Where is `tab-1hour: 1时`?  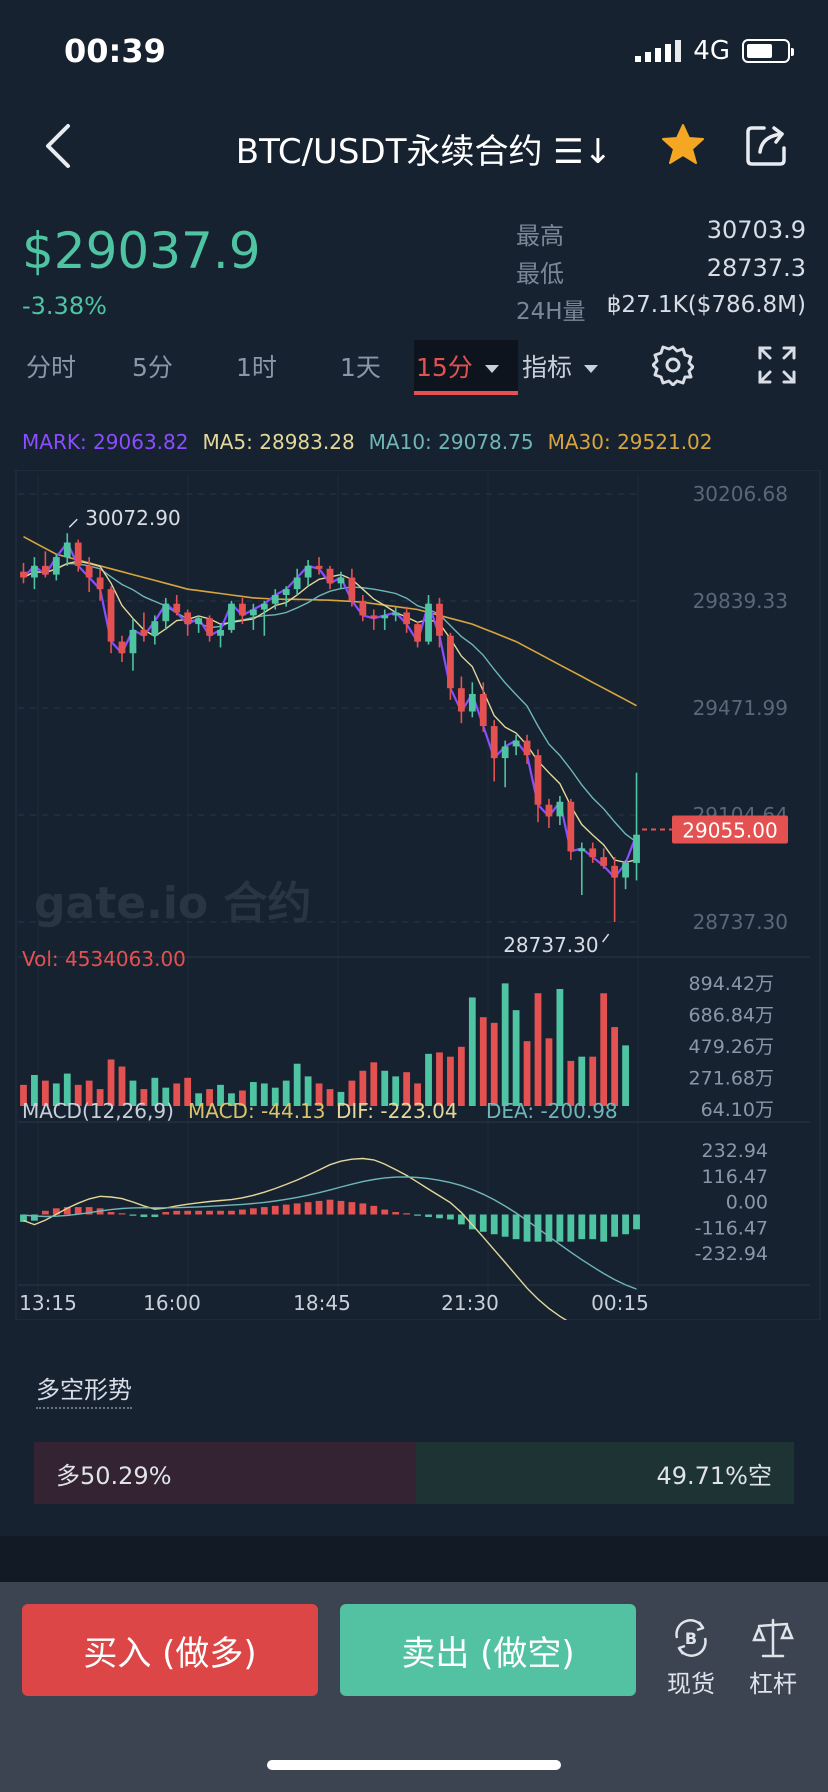 tab-1hour: 1时 is located at coordinates (256, 367).